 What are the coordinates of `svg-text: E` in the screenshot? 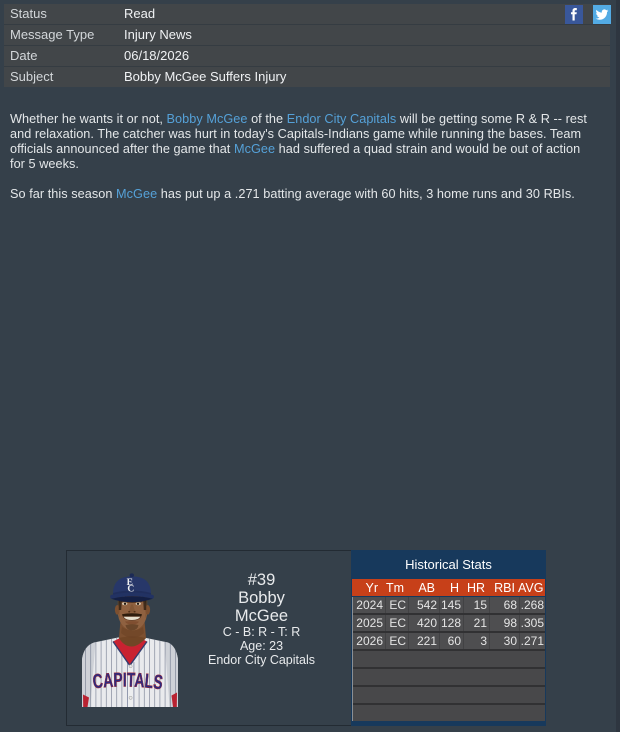 It's located at (130, 583).